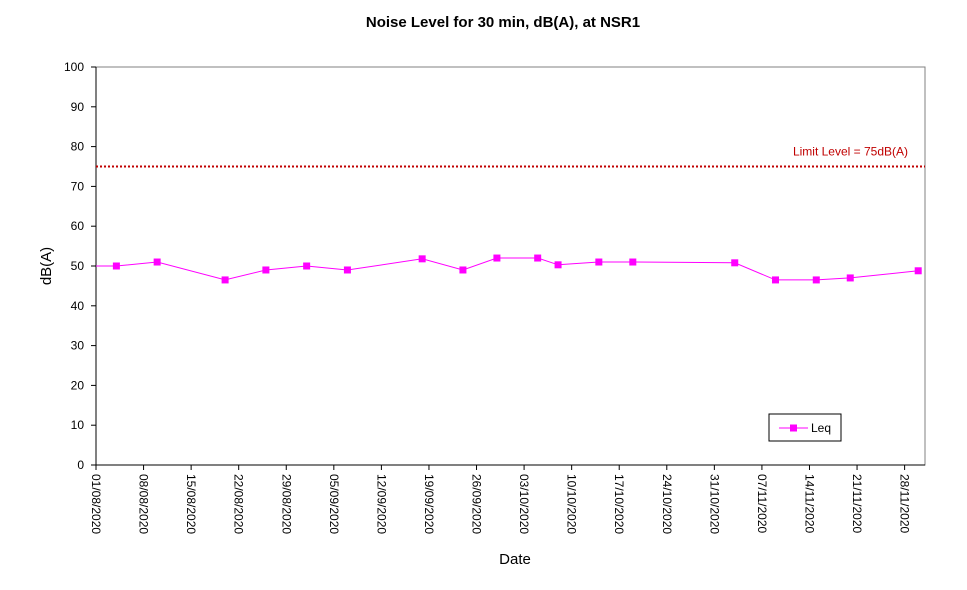  What do you see at coordinates (510, 156) in the screenshot?
I see `limit-level: Limit Level = 75dB(A)` at bounding box center [510, 156].